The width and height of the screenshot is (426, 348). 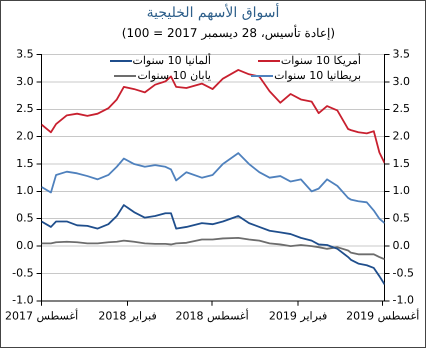 I want to click on chart-title: أسواق الأسهم الخليجية, so click(x=213, y=13).